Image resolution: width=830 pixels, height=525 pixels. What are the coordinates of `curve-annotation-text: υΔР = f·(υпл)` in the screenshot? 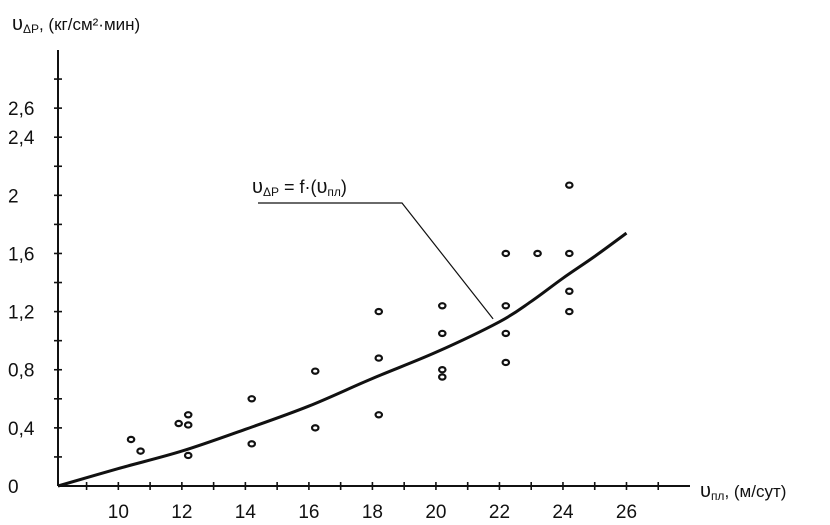 It's located at (299, 187).